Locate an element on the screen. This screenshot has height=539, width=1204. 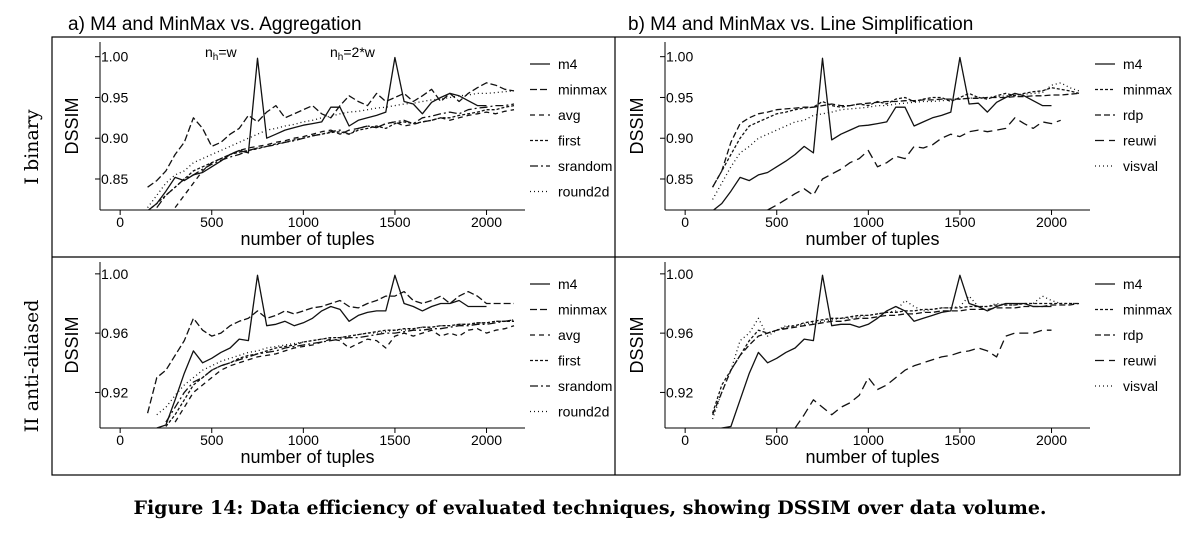
annotation-nh-2w: nh=2*w is located at coordinates (353, 53).